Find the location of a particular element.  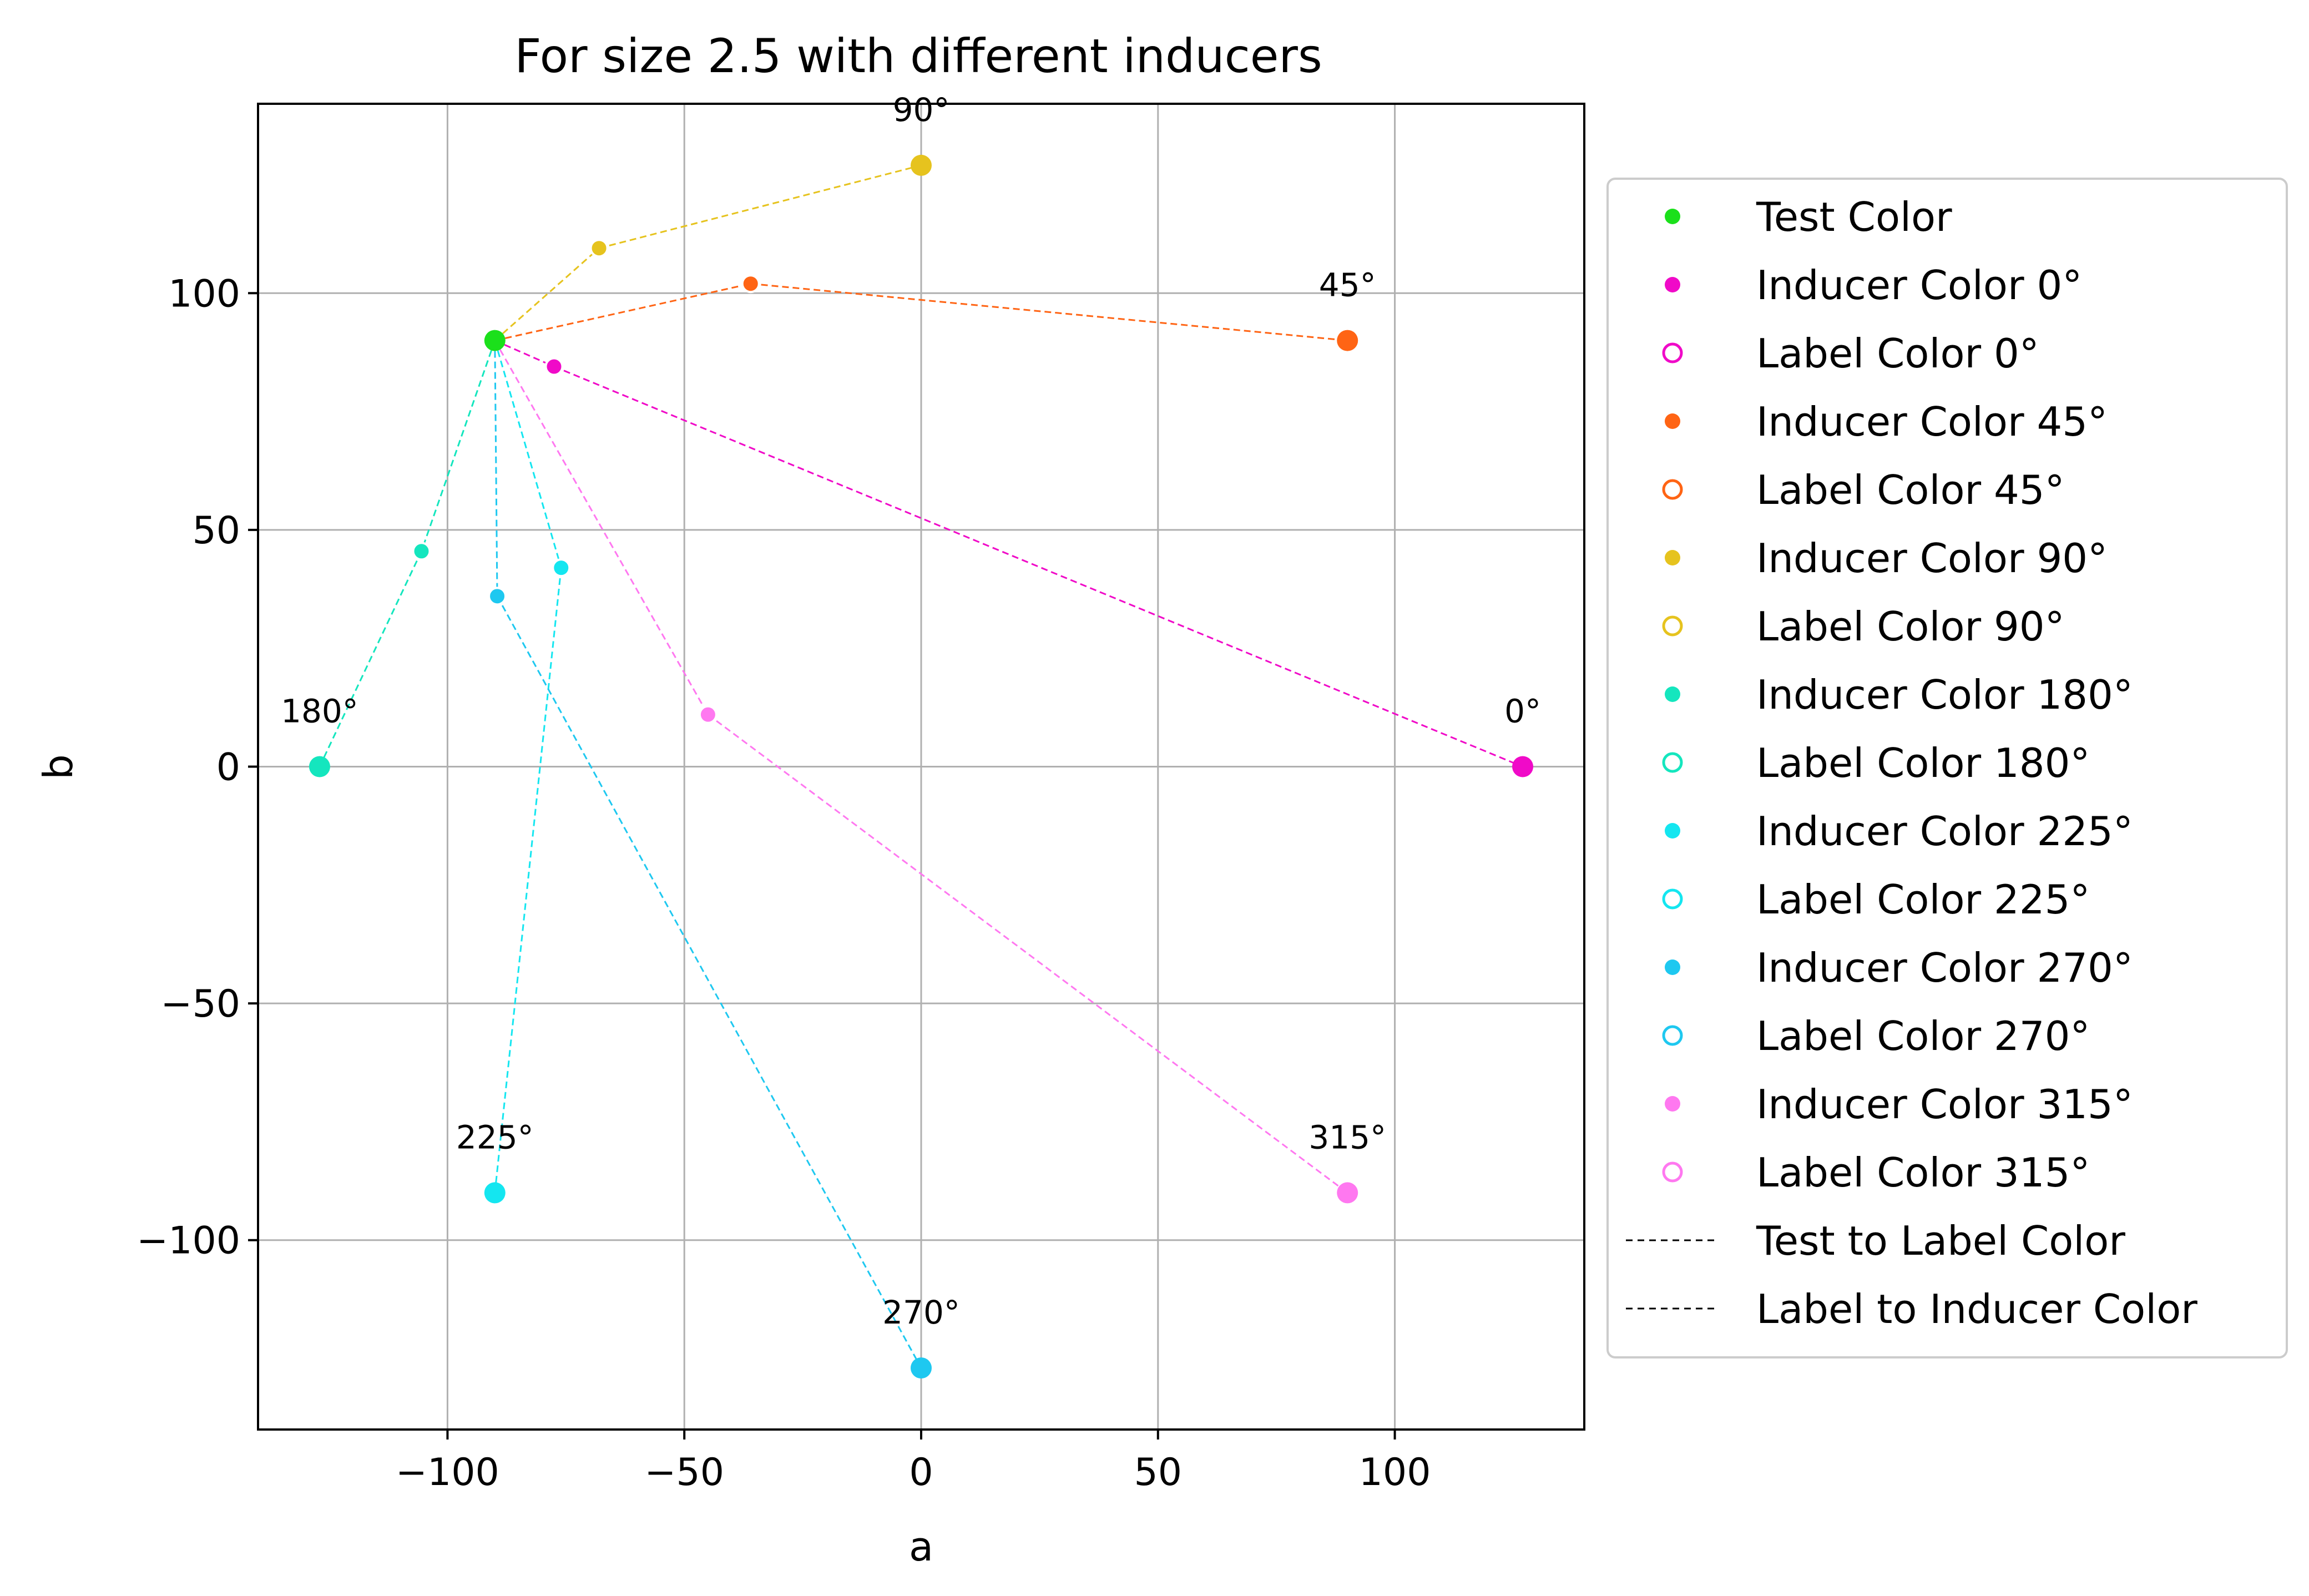

legend-label: Label Color 270° is located at coordinates (1923, 1036).